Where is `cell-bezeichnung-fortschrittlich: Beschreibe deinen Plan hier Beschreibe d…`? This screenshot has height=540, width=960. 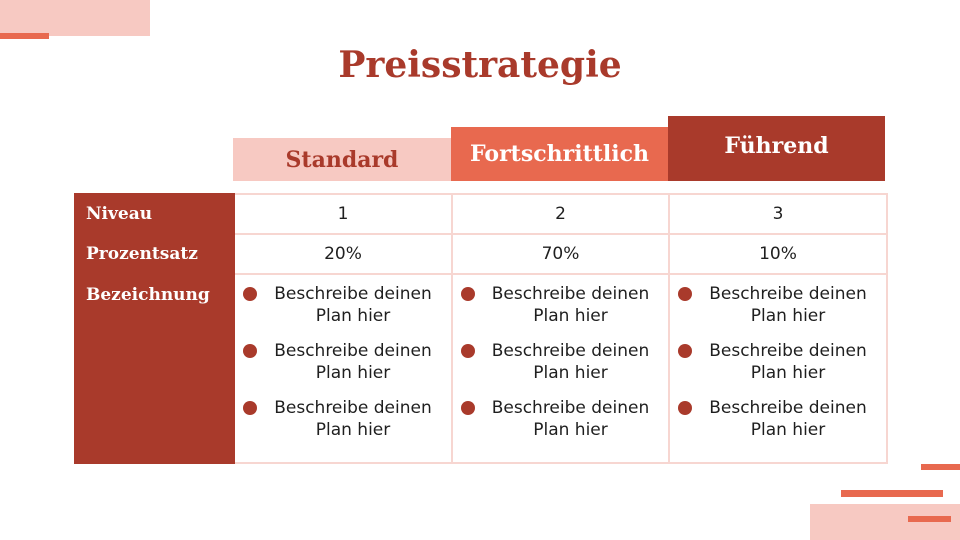
cell-bezeichnung-fortschrittlich: Beschreibe deinen Plan hier Beschreibe d… is located at coordinates (560, 368).